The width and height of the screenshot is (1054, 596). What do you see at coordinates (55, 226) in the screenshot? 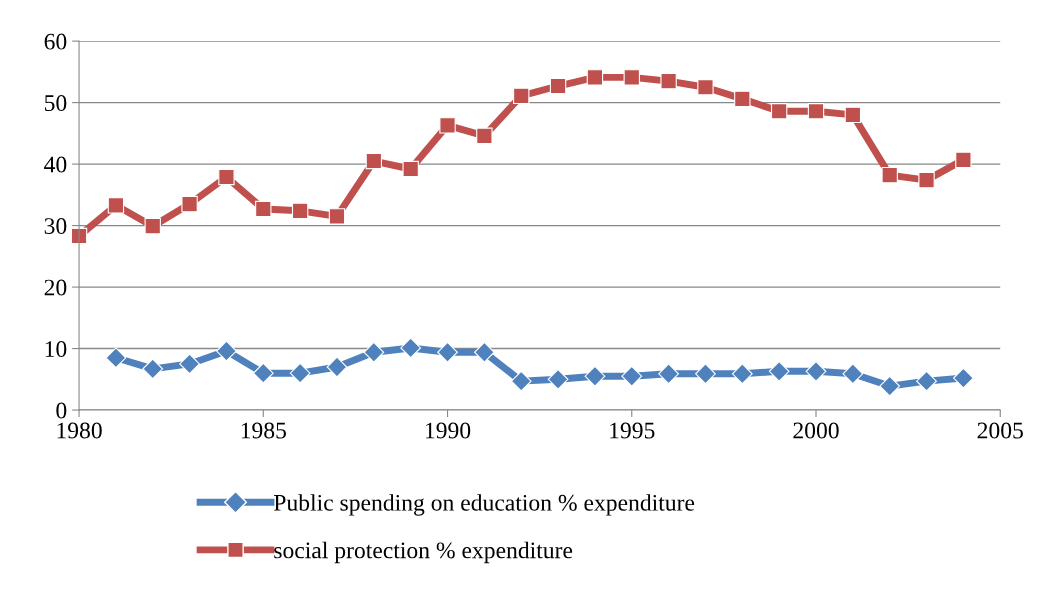
I see `y-tick-label: 30` at bounding box center [55, 226].